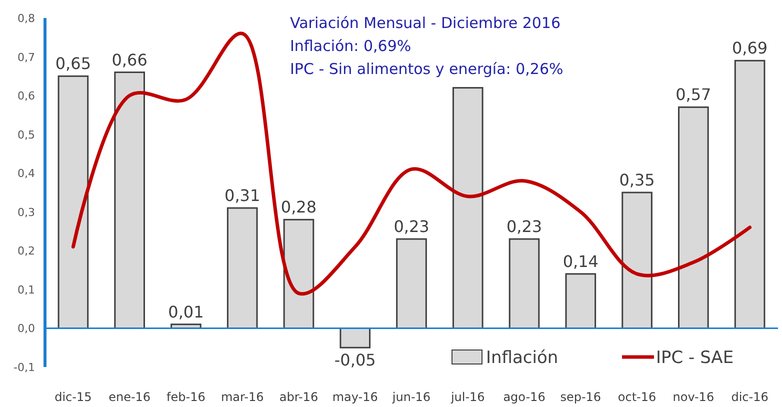 The height and width of the screenshot is (407, 782). What do you see at coordinates (524, 397) in the screenshot?
I see `x-tick-label: ago-16` at bounding box center [524, 397].